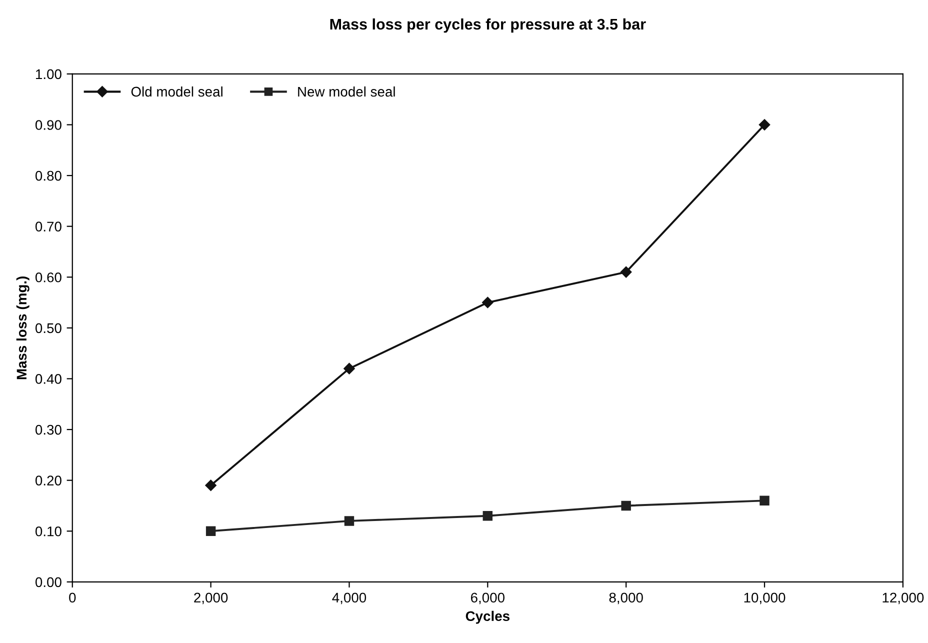 Image resolution: width=928 pixels, height=643 pixels. What do you see at coordinates (349, 598) in the screenshot?
I see `x-tick-label: 4,000` at bounding box center [349, 598].